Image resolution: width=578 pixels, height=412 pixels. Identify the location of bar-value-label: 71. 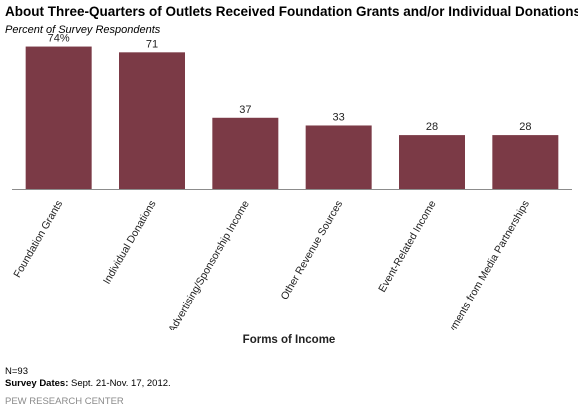
(152, 44).